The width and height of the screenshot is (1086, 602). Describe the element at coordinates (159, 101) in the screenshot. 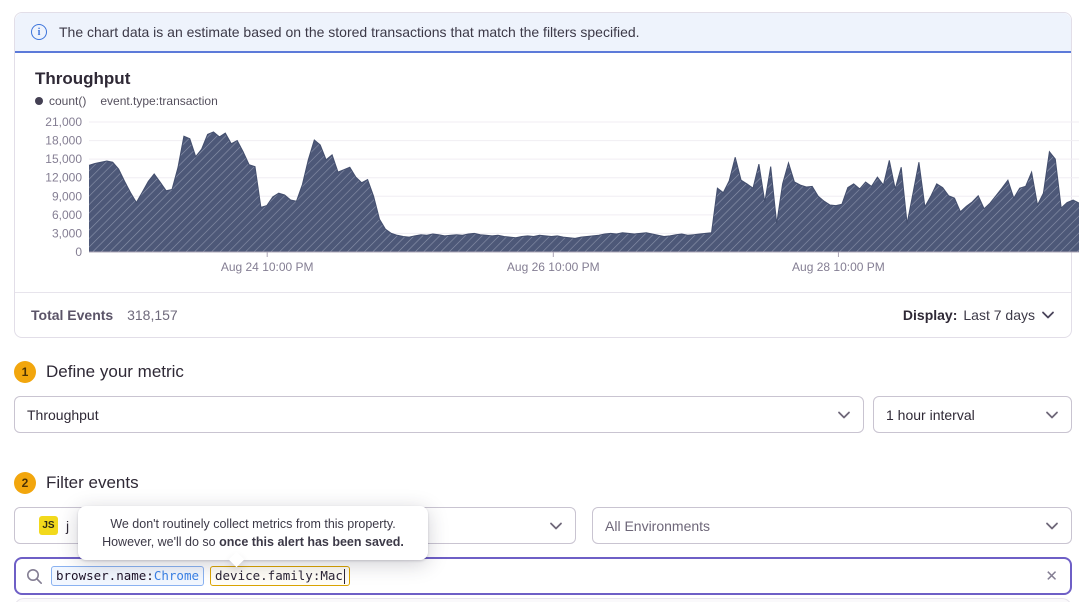

I see `legend-query-label: event.type:transaction` at that location.